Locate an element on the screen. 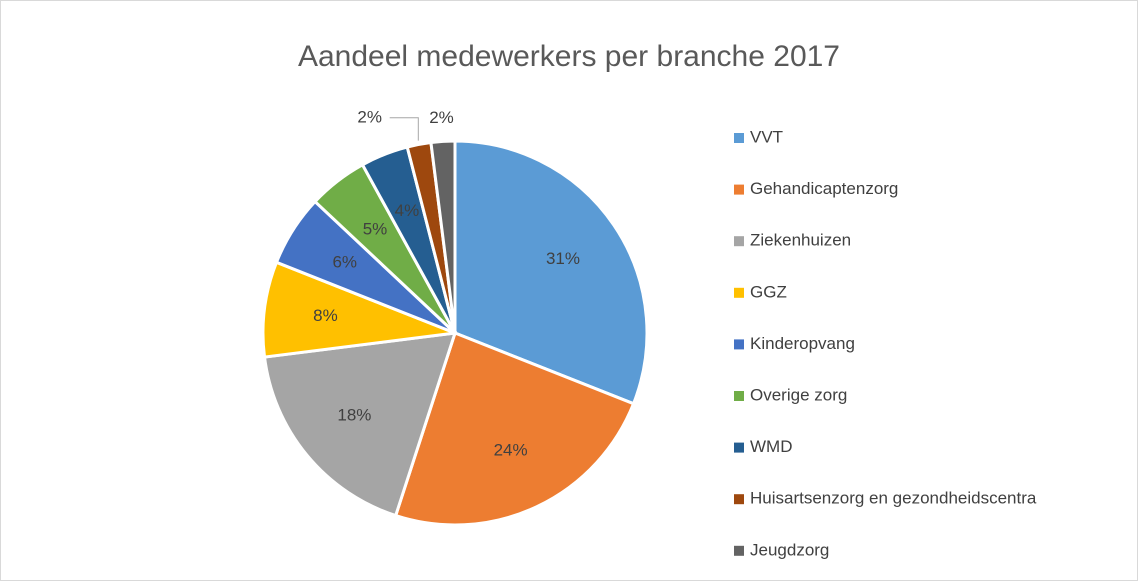 This screenshot has width=1138, height=581. data-label: 18% is located at coordinates (354, 415).